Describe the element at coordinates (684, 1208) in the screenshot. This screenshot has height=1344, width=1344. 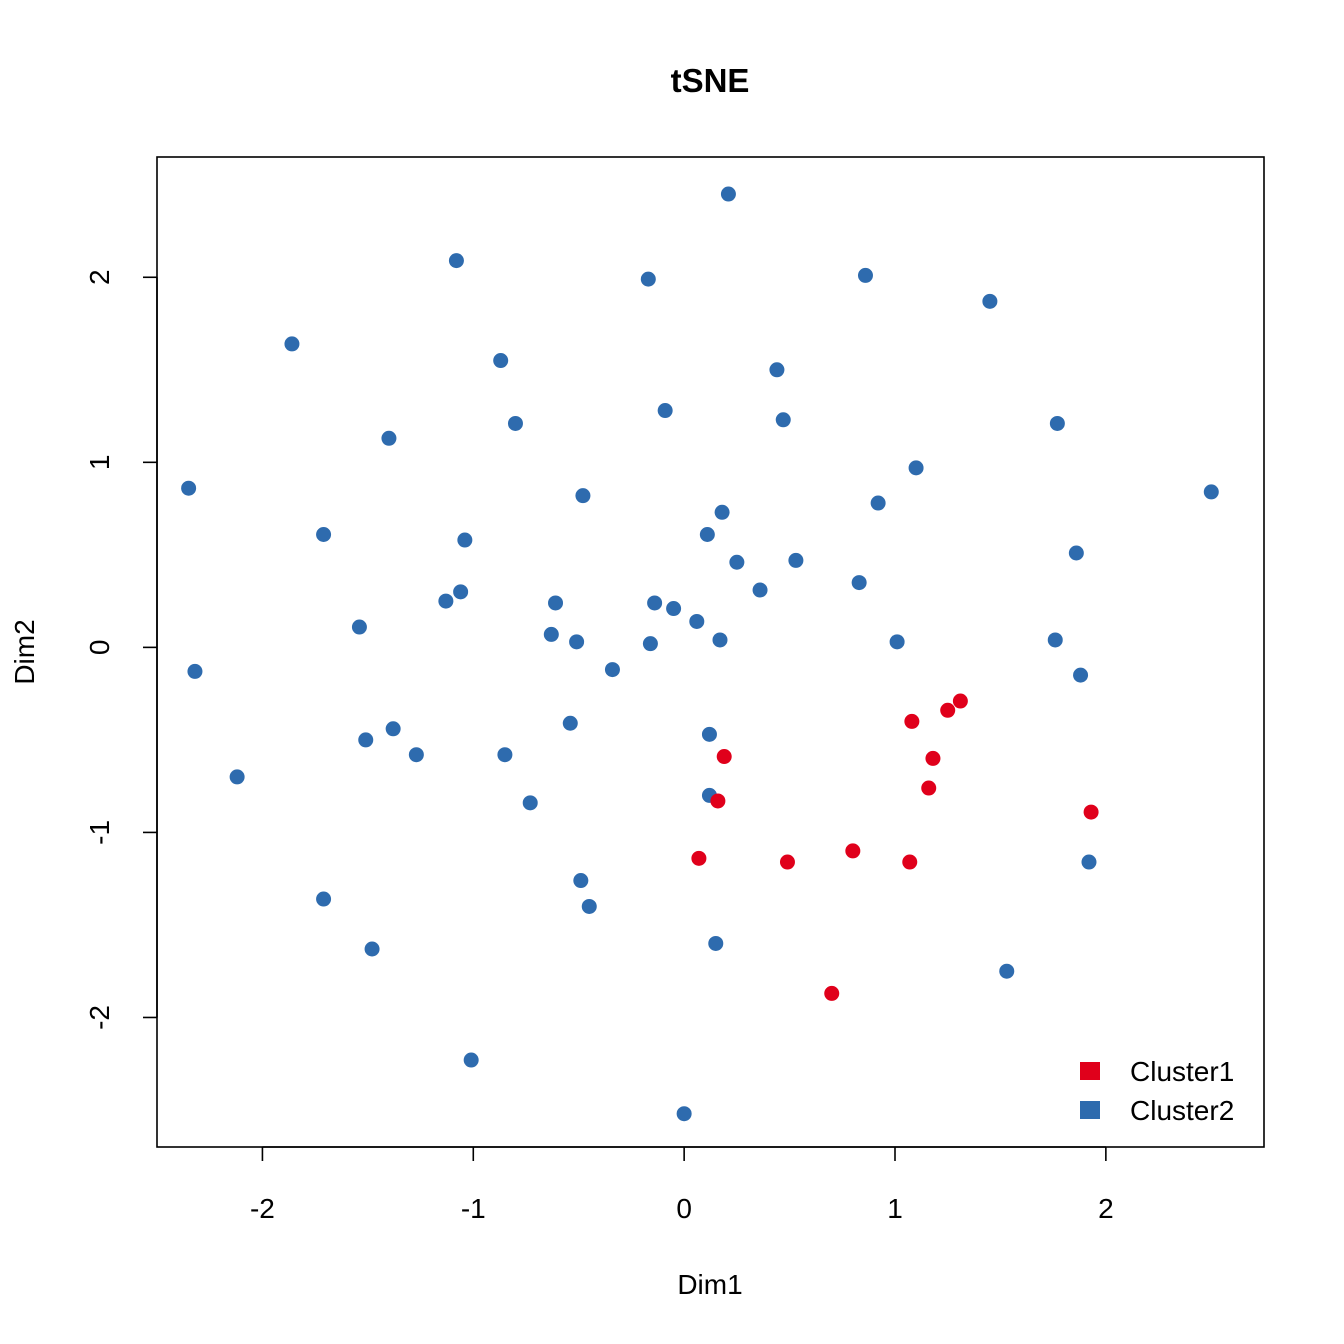
I see `x-tick-label: 0` at that location.